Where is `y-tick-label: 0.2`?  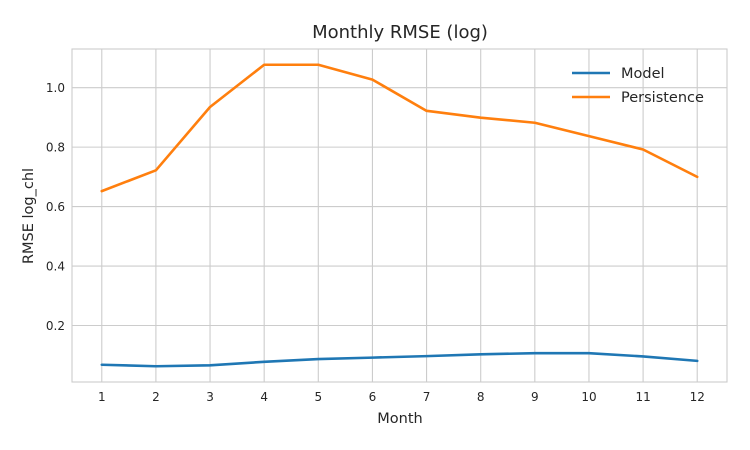 y-tick-label: 0.2 is located at coordinates (55, 326).